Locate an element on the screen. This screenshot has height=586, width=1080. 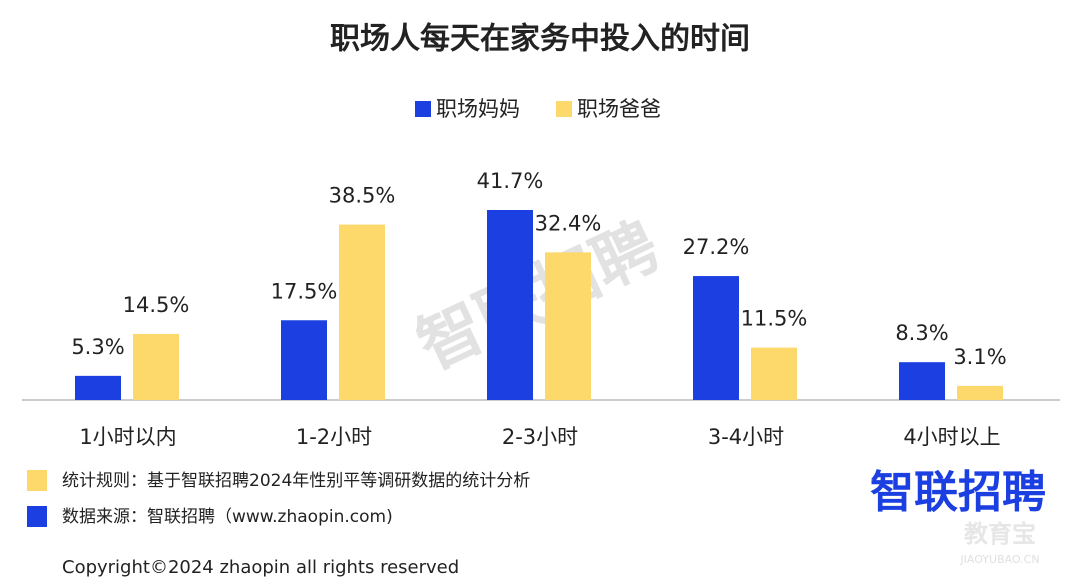
value-label: 38.5% is located at coordinates (362, 196).